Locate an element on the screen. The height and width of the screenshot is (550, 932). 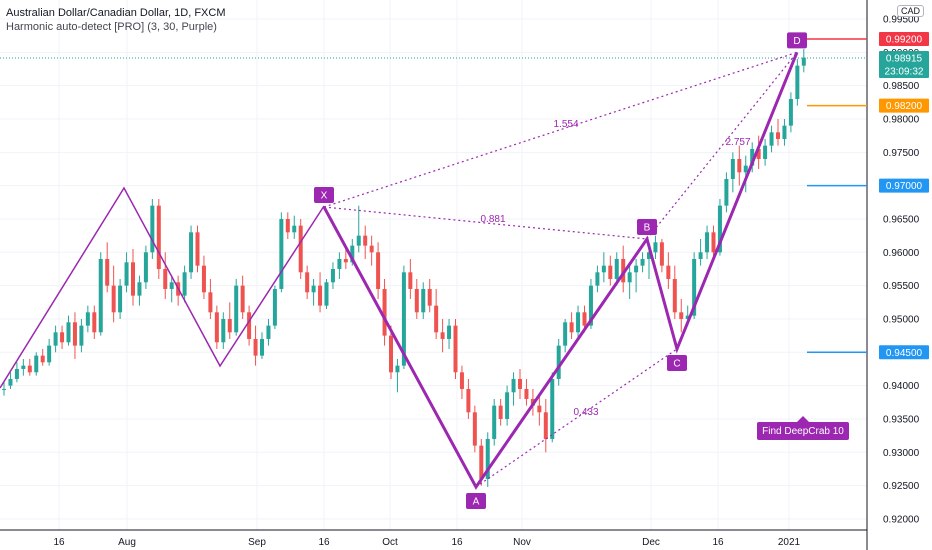
pattern-name-box is located at coordinates (803, 431).